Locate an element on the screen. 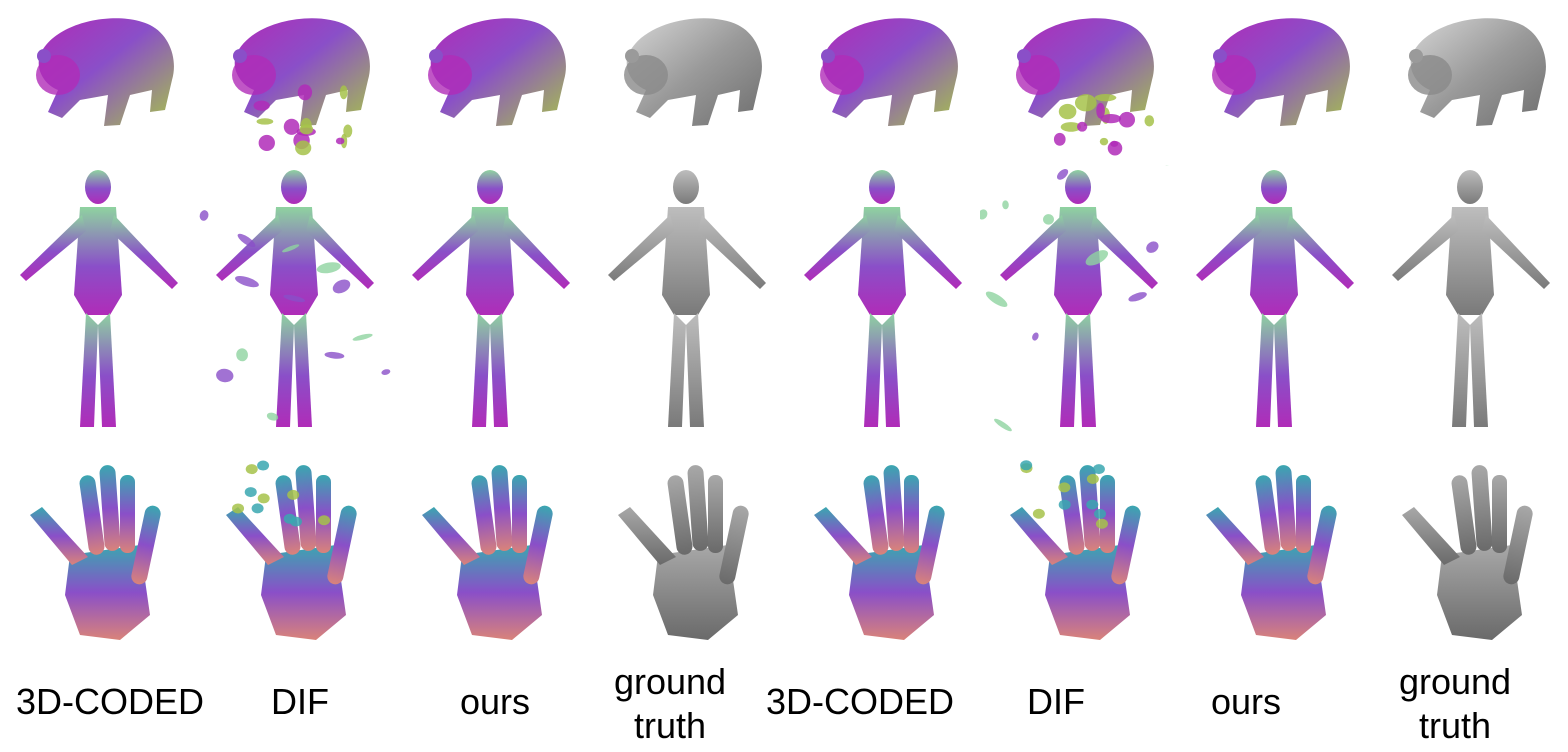 The width and height of the screenshot is (1568, 752). column-label-dif-1: DIF is located at coordinates (300, 702).